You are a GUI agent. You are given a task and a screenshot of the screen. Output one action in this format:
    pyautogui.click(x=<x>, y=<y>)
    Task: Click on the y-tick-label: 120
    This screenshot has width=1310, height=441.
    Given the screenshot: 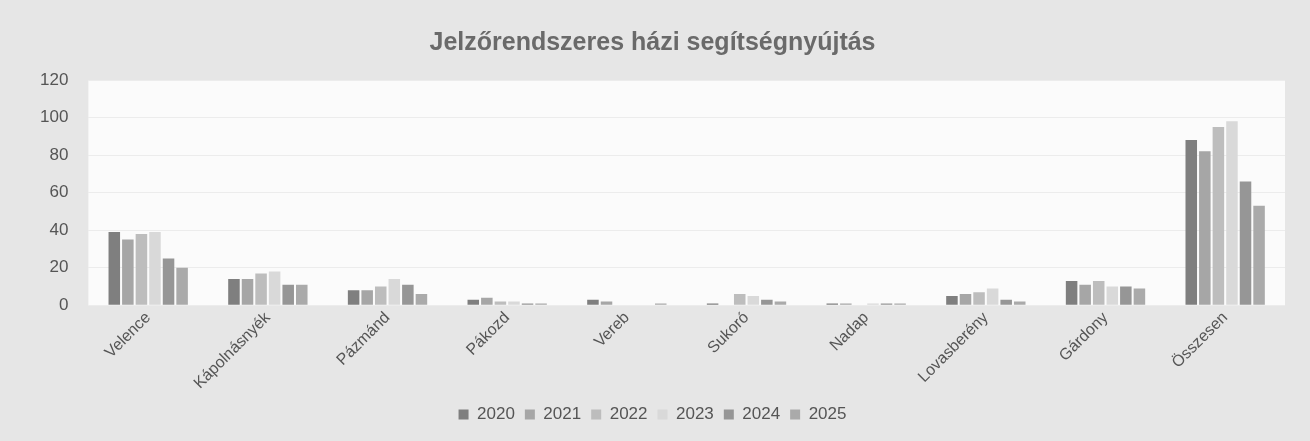 What is the action you would take?
    pyautogui.click(x=54, y=79)
    